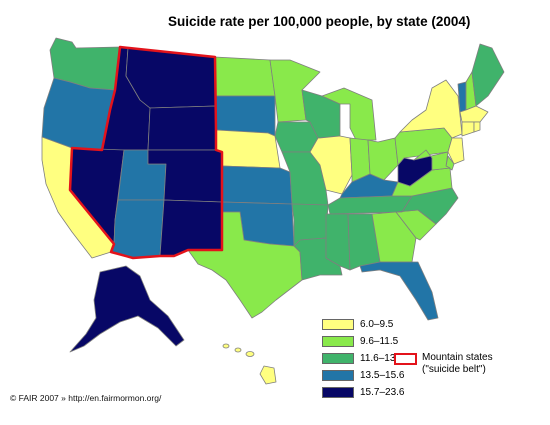 The image size is (550, 425). I want to click on state-mississippi, so click(338, 242).